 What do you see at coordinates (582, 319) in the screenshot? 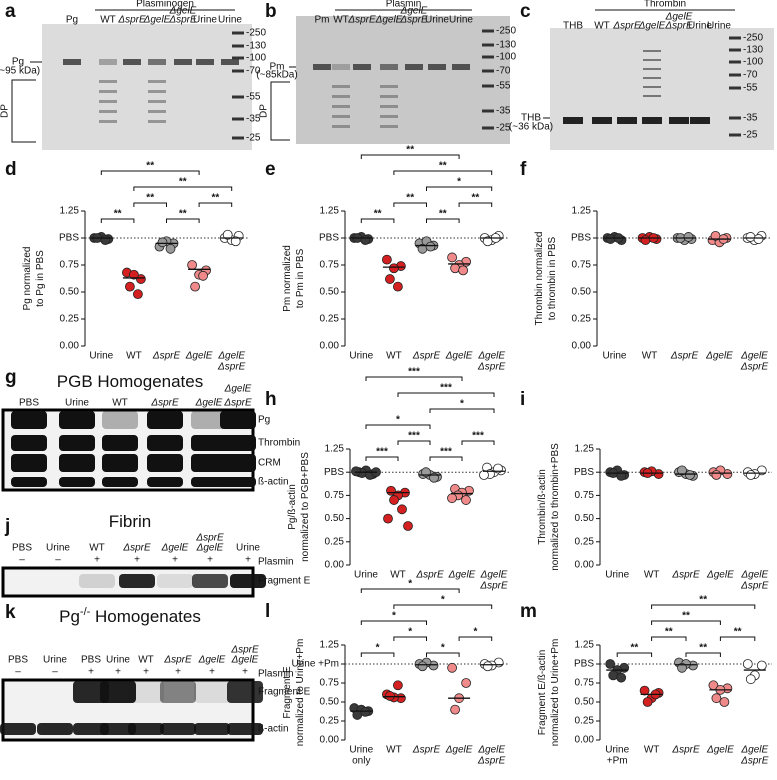
I see `y-tick-label: 0.25` at bounding box center [582, 319].